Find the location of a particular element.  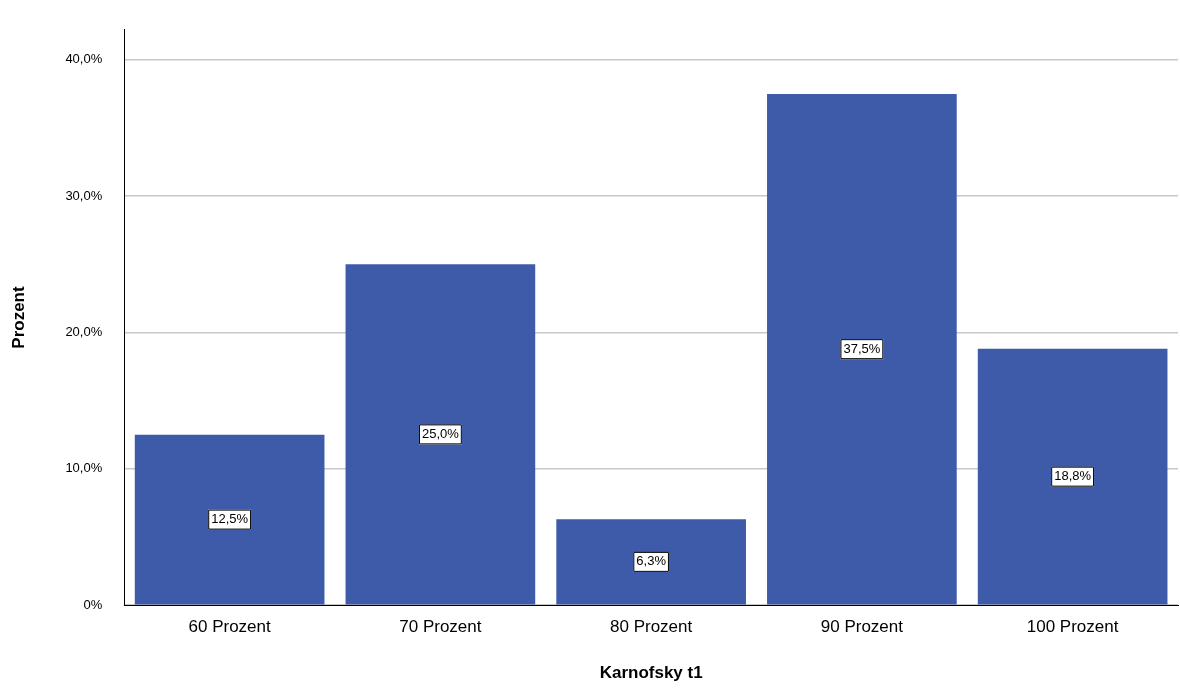

x-tick-label: 70 Prozent is located at coordinates (440, 627).